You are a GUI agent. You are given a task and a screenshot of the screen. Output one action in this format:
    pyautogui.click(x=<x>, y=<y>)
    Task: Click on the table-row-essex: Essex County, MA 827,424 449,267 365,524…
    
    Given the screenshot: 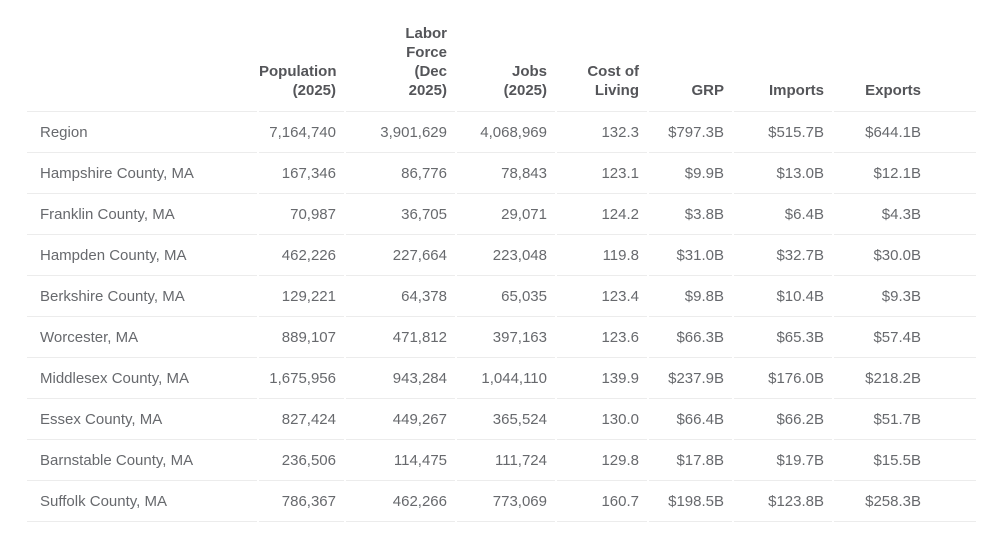 What is the action you would take?
    pyautogui.click(x=501, y=419)
    